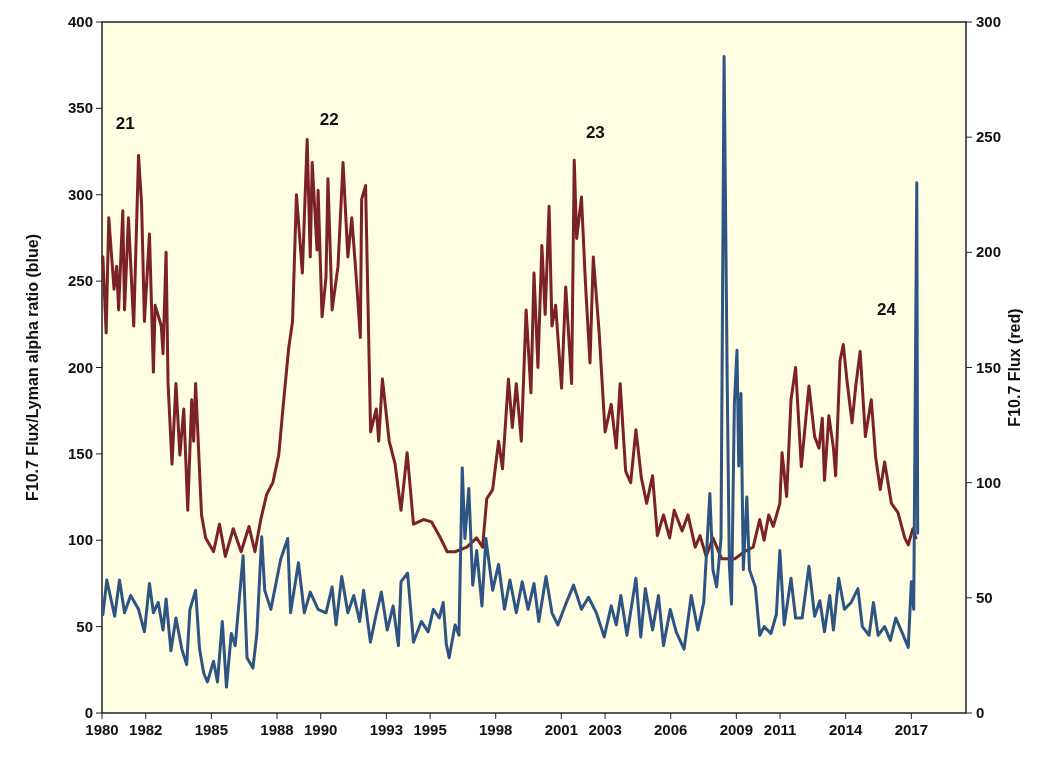  Describe the element at coordinates (595, 132) in the screenshot. I see `annotation: 23` at that location.